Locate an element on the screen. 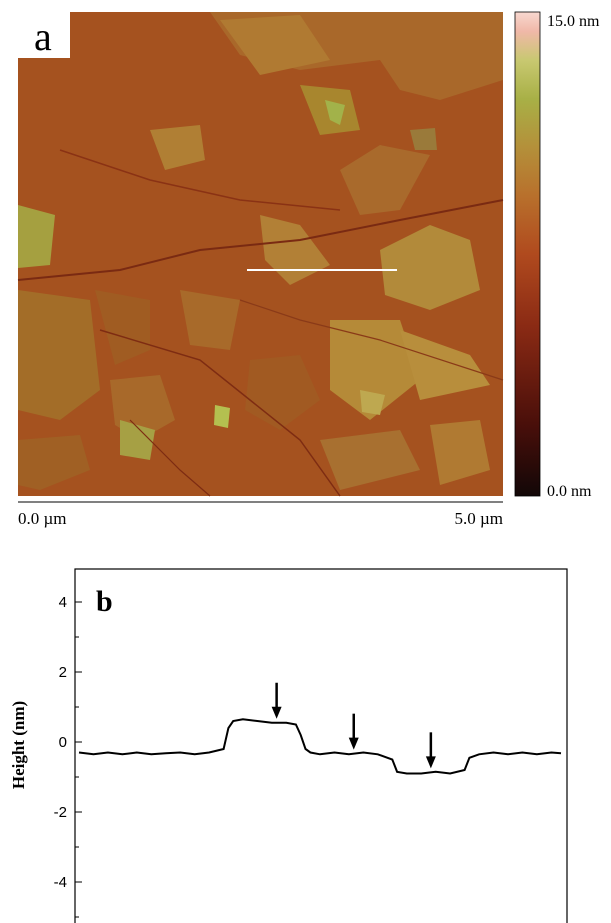  height-profile-line is located at coordinates (320, 746).